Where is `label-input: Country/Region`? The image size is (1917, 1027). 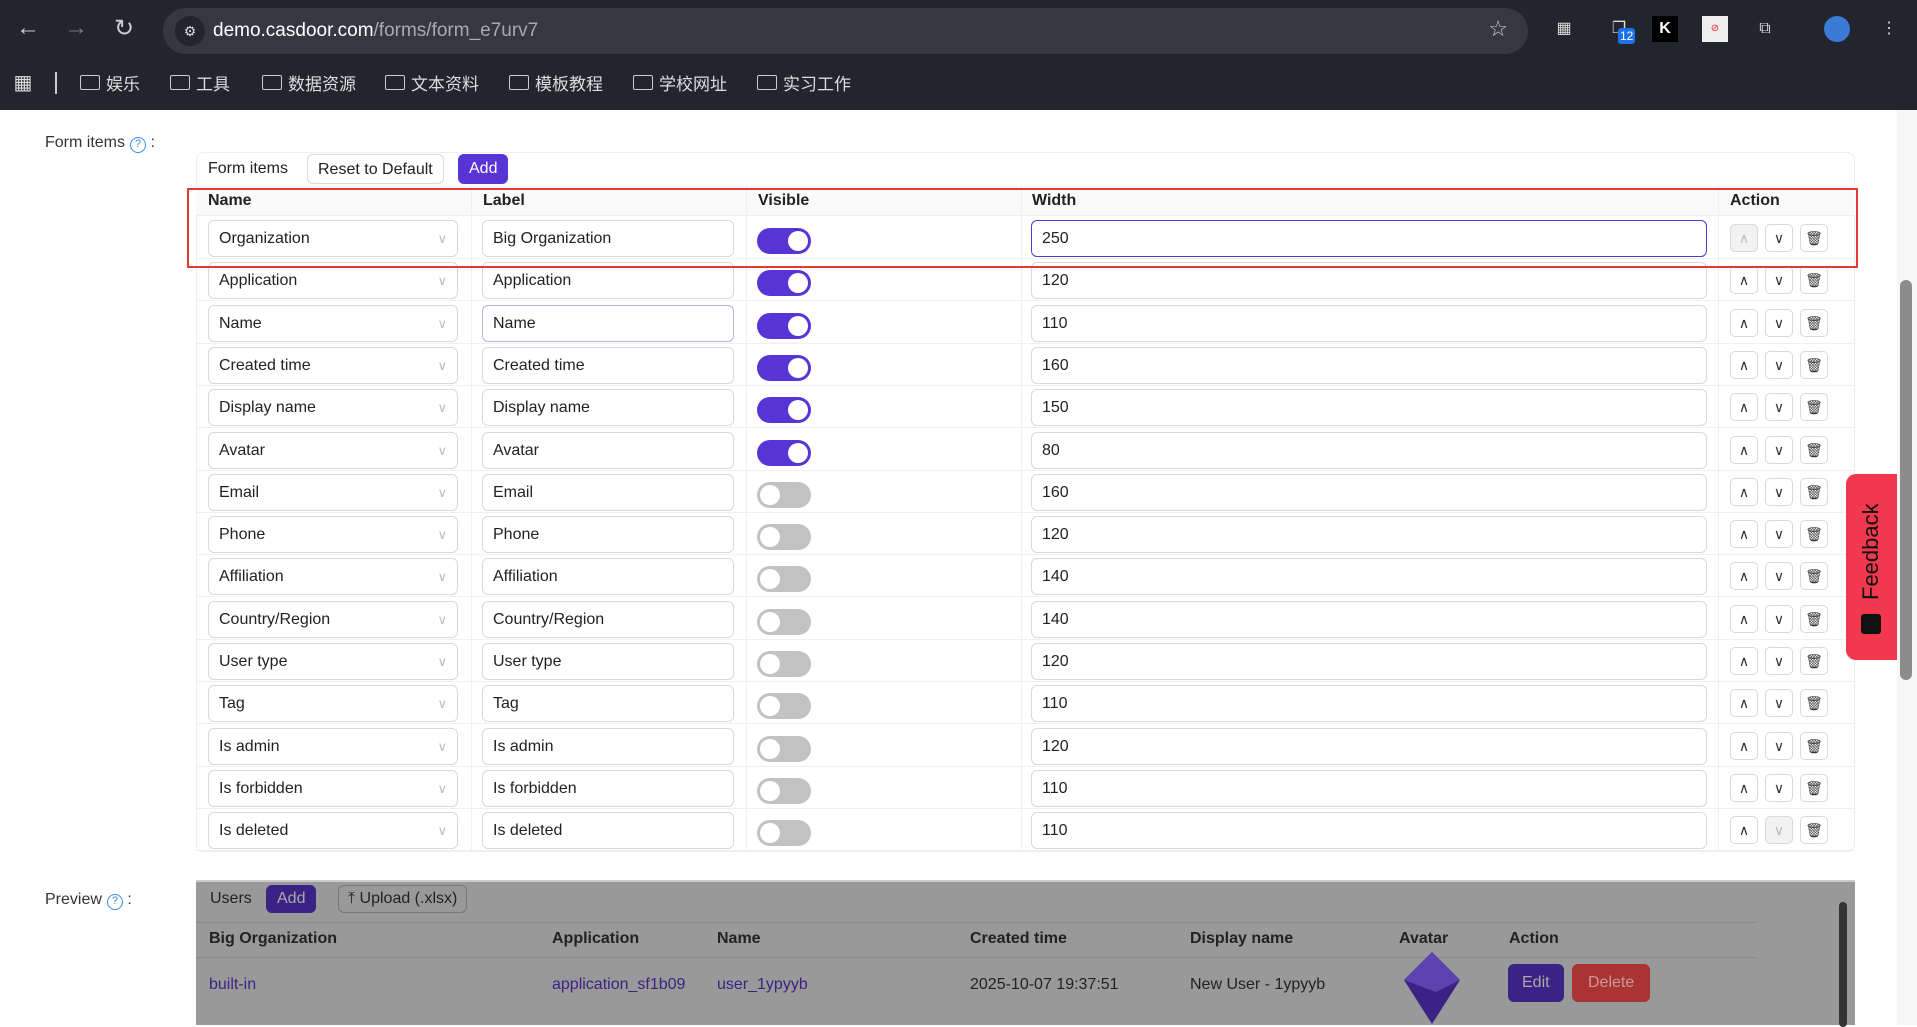 label-input: Country/Region is located at coordinates (608, 619).